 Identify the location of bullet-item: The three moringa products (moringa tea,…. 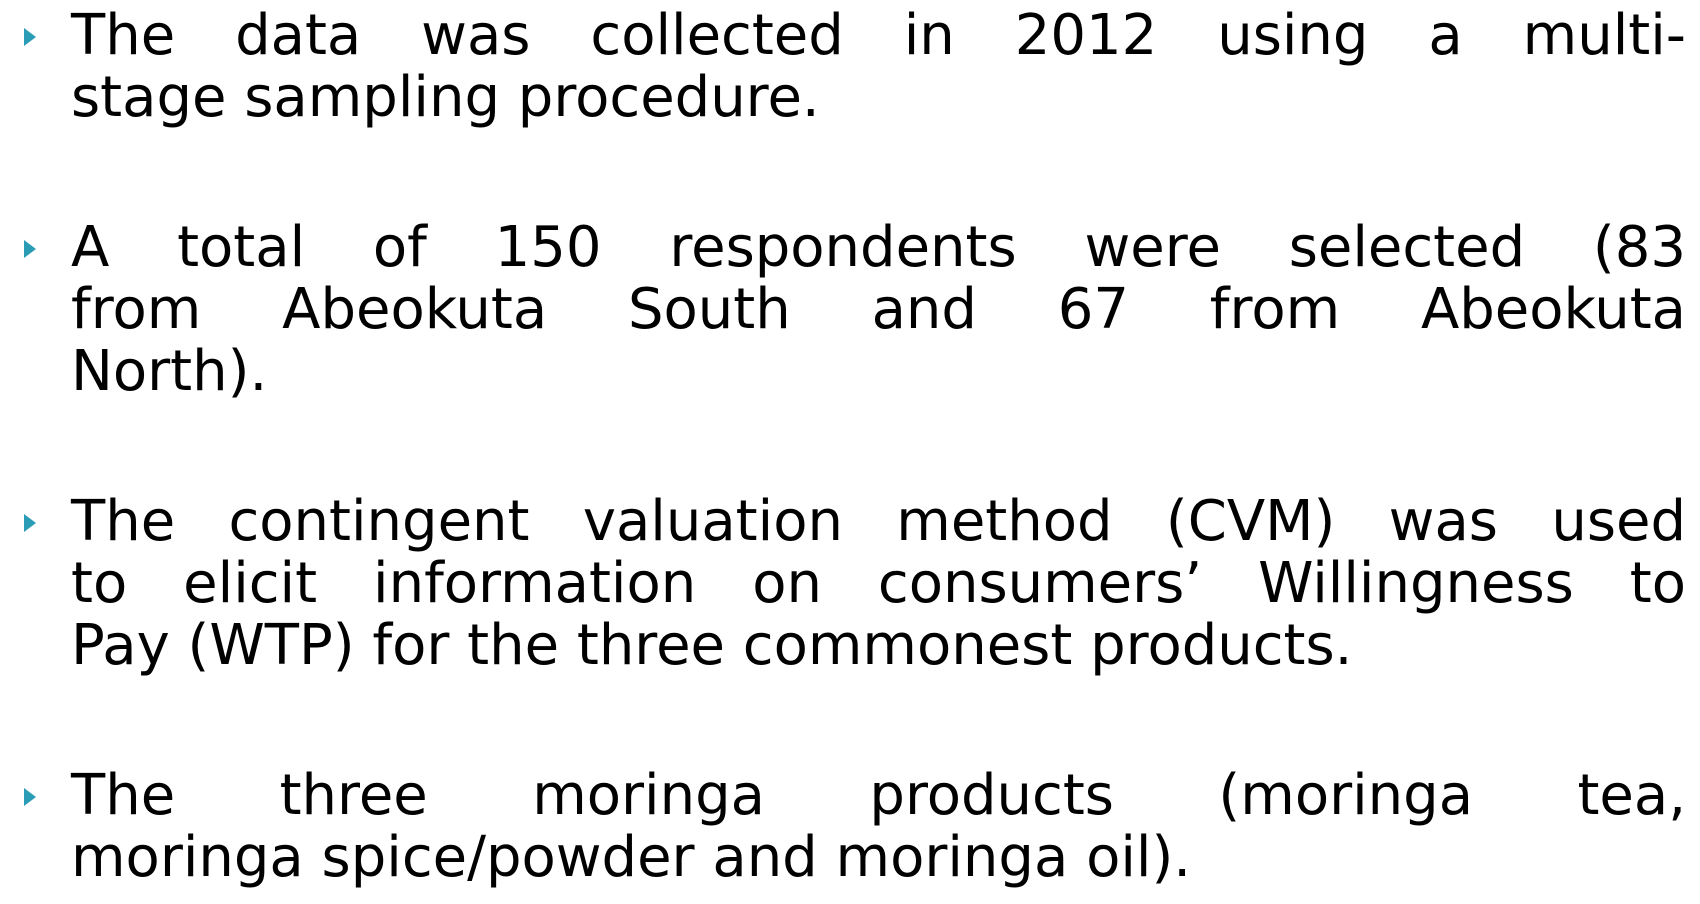
(855, 826).